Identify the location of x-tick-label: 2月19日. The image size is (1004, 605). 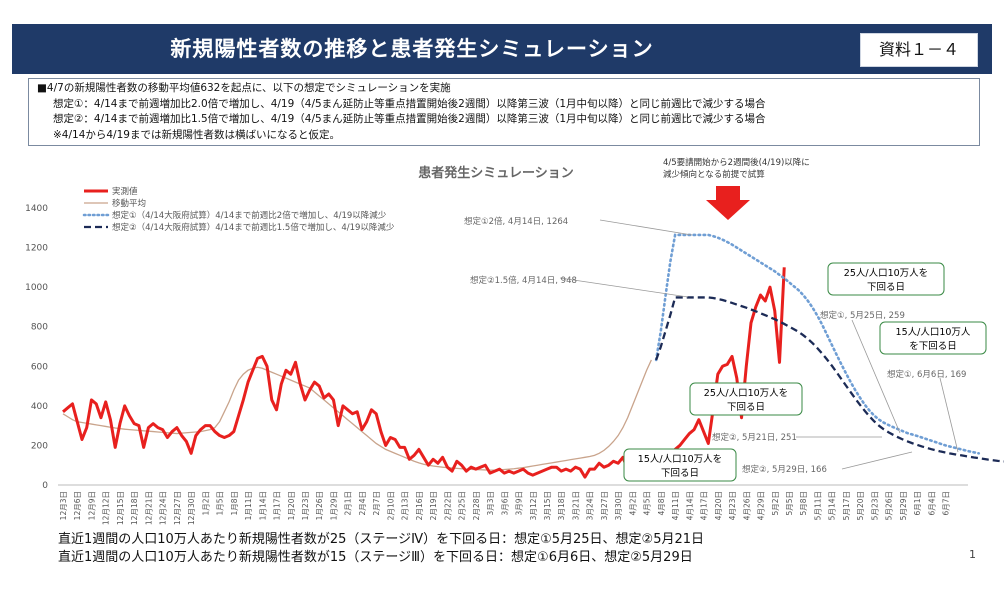
(433, 505).